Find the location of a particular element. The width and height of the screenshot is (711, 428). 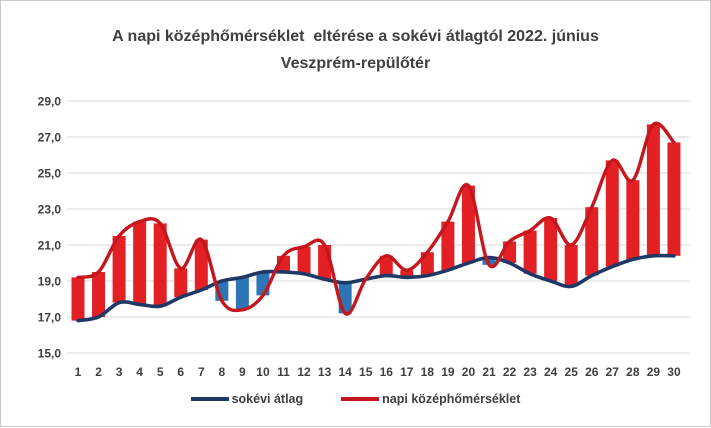

legend-label-average: sokévi átlag is located at coordinates (267, 399).